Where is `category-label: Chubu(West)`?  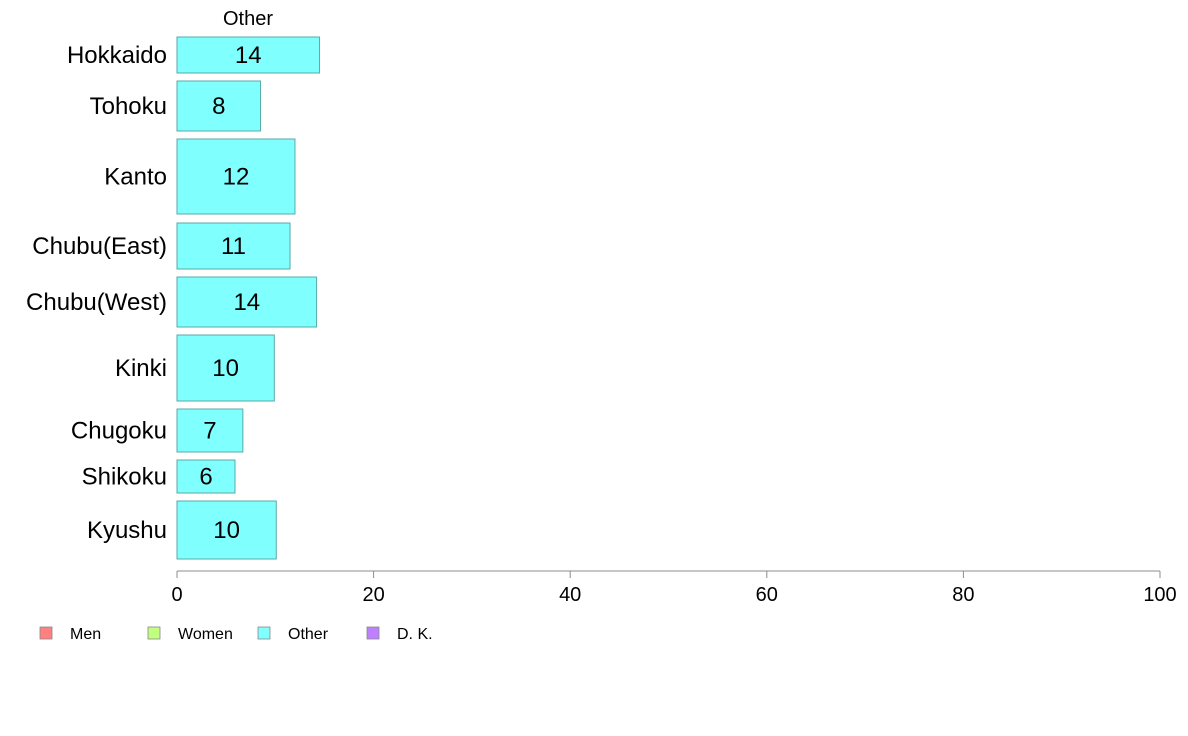
category-label: Chubu(West) is located at coordinates (96, 302).